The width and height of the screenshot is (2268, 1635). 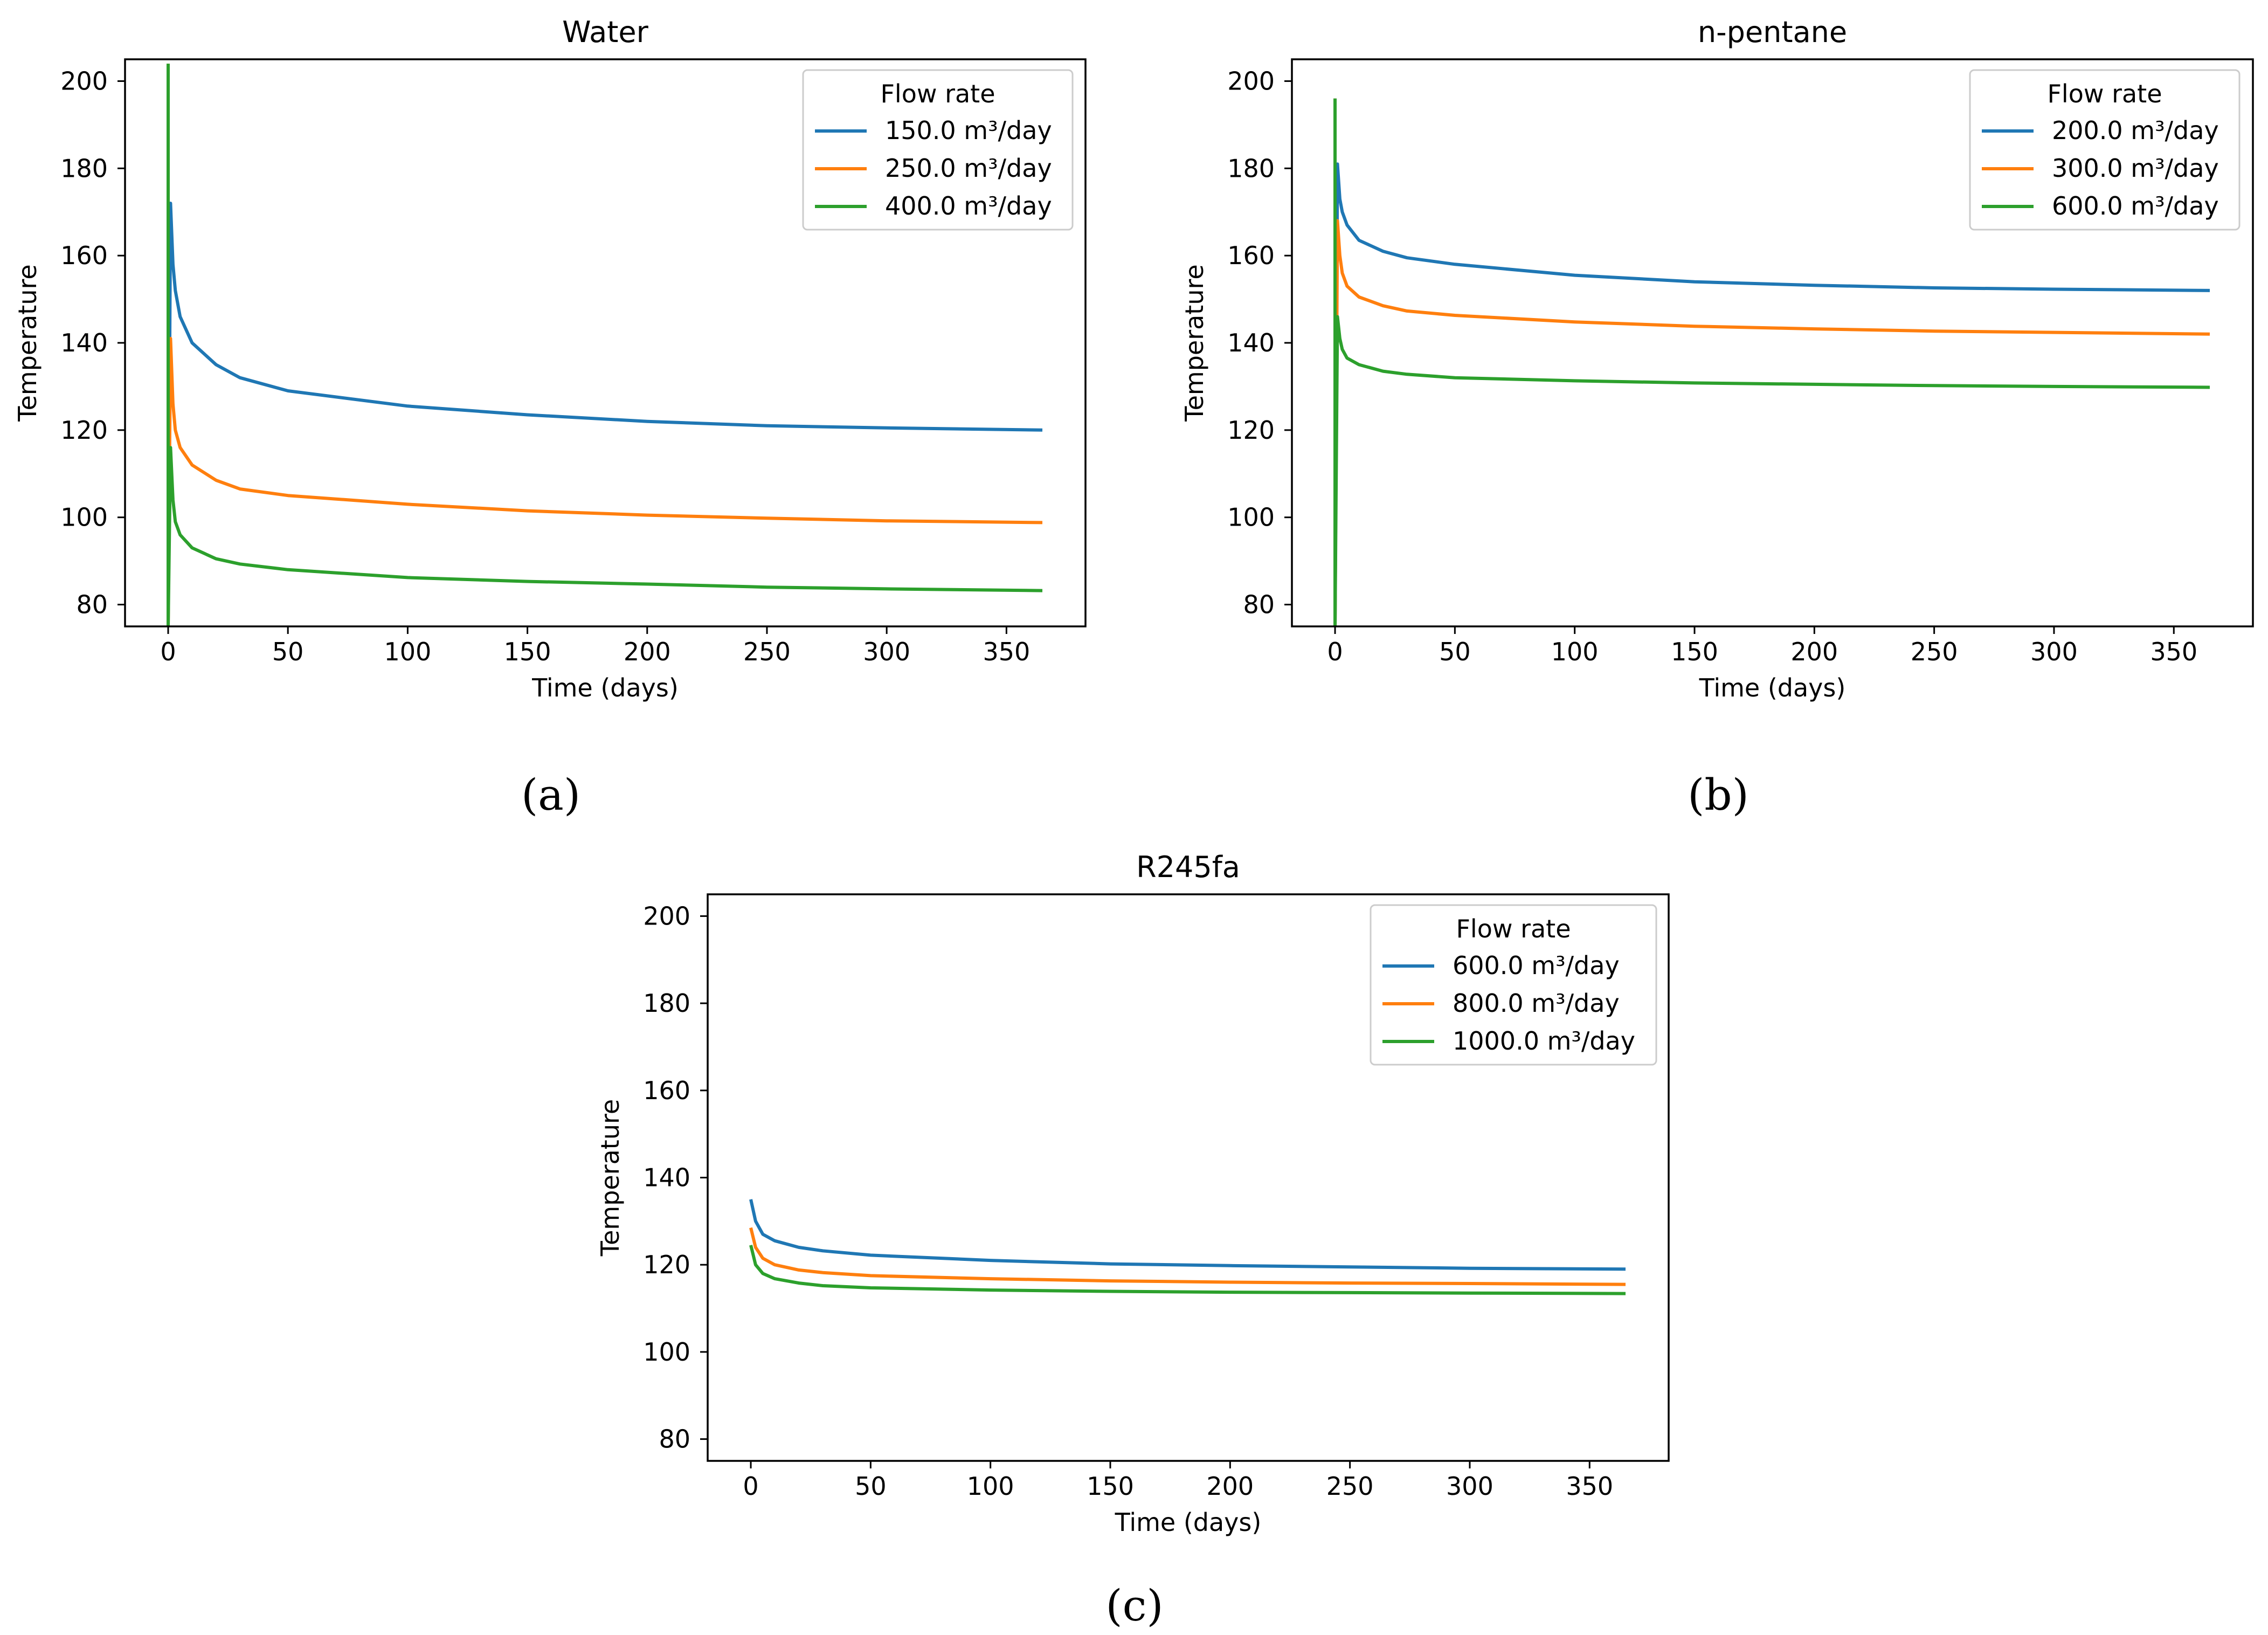 What do you see at coordinates (1544, 1040) in the screenshot?
I see `legend-entry-2: 1000.0 m³/day` at bounding box center [1544, 1040].